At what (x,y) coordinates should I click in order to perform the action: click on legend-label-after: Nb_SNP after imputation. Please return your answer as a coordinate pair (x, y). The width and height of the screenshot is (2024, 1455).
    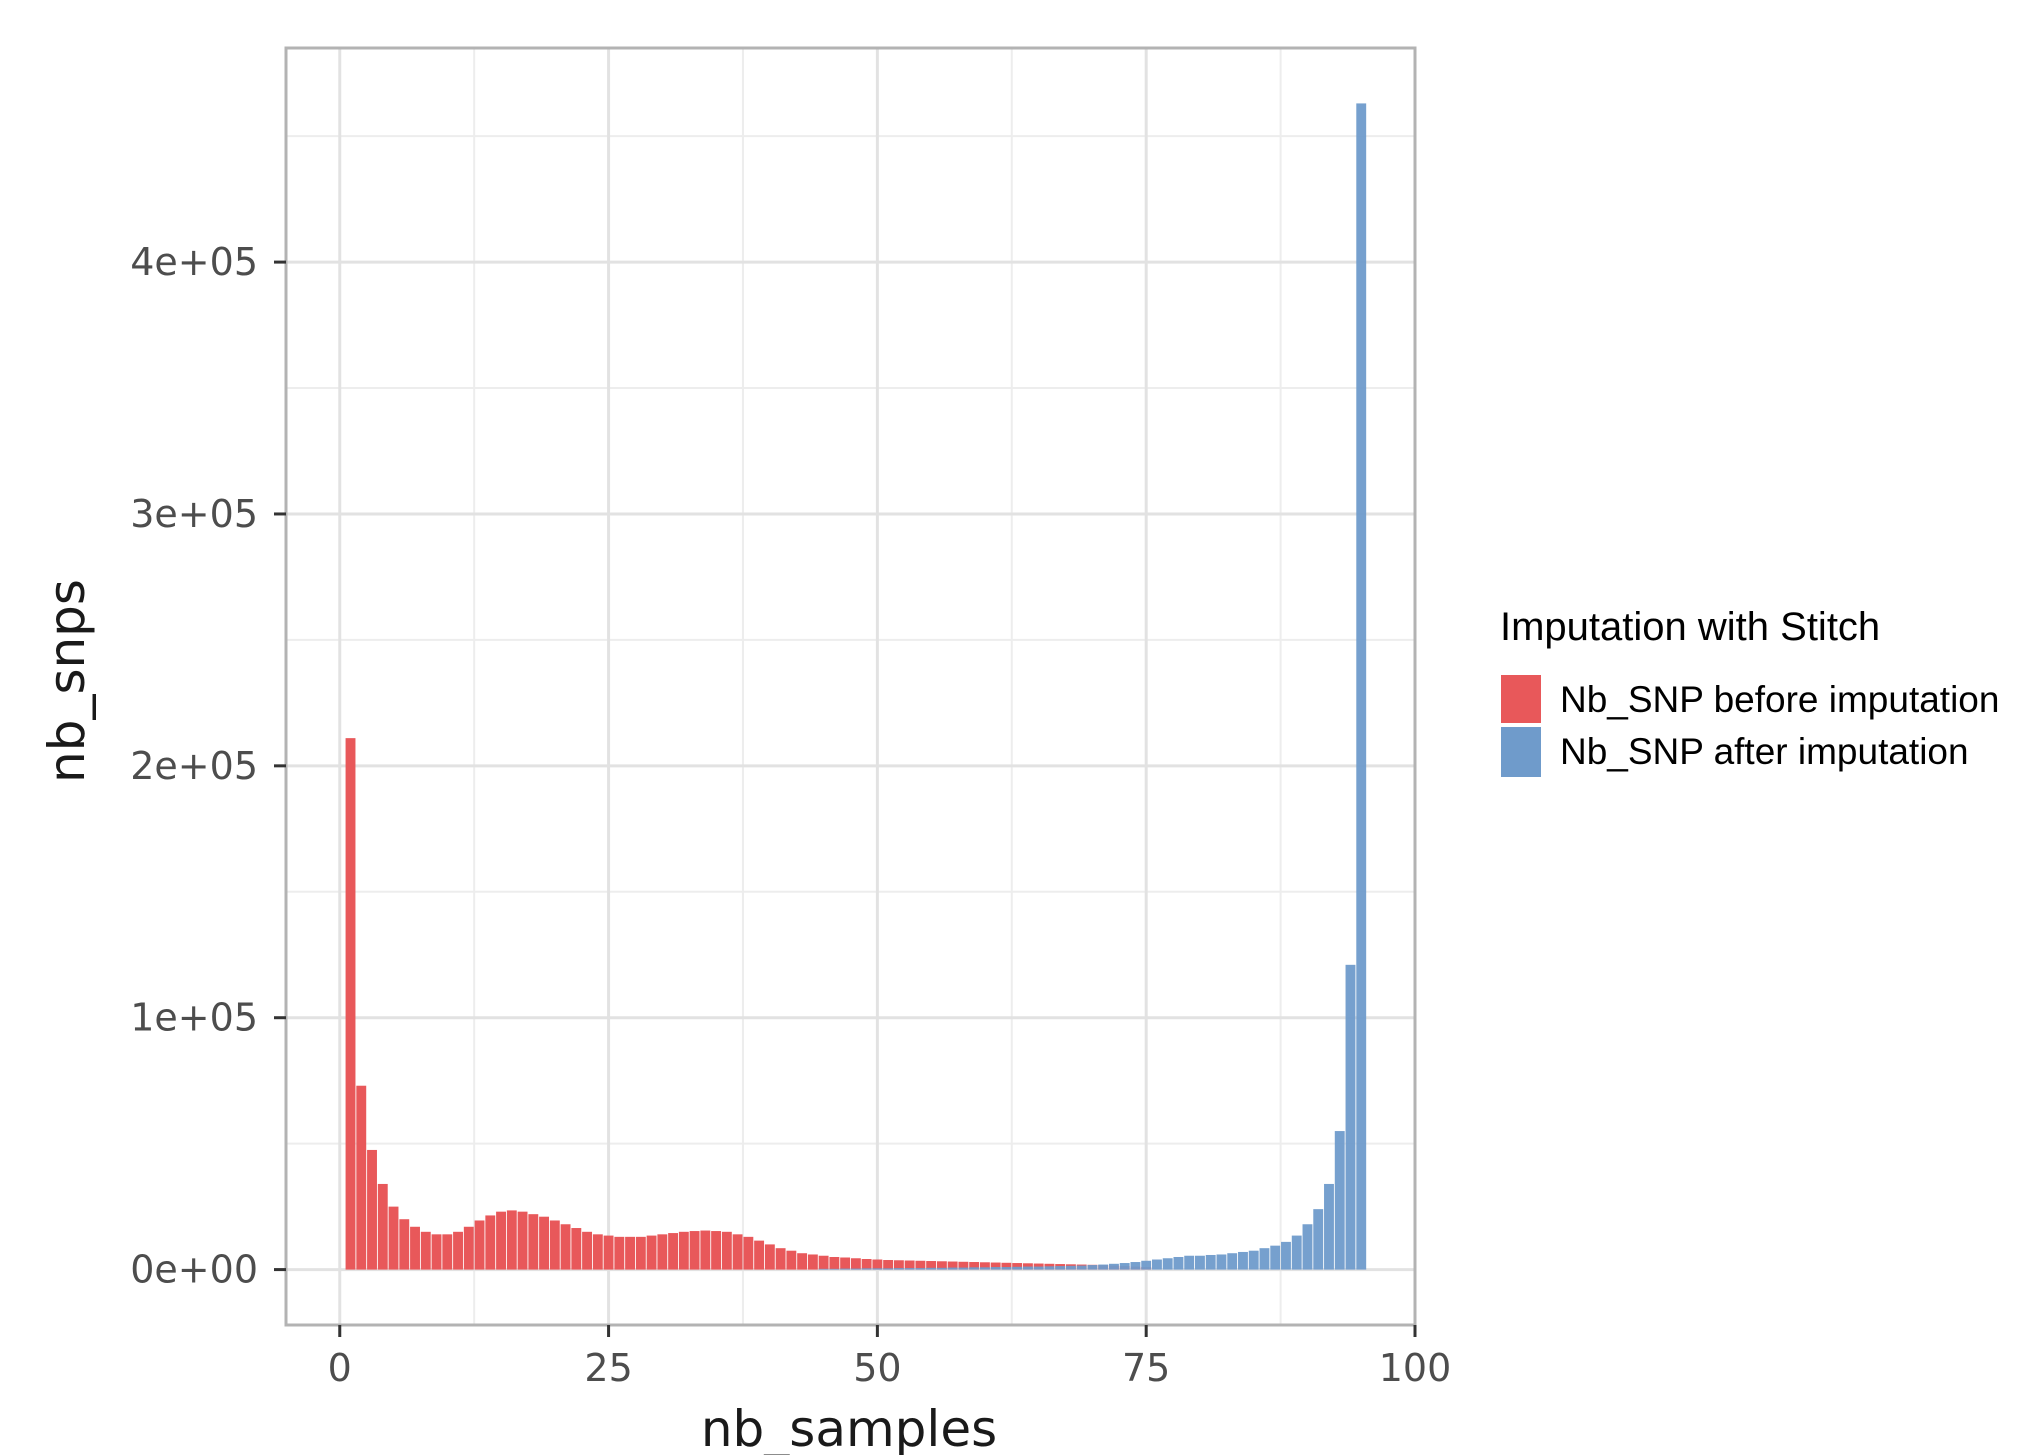
    Looking at the image, I should click on (1764, 751).